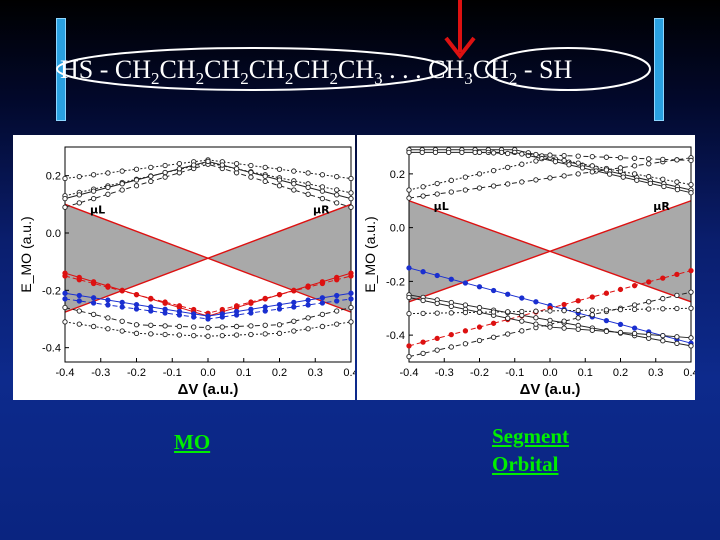 The height and width of the screenshot is (540, 720). I want to click on title-ellipses, so click(353, 69).